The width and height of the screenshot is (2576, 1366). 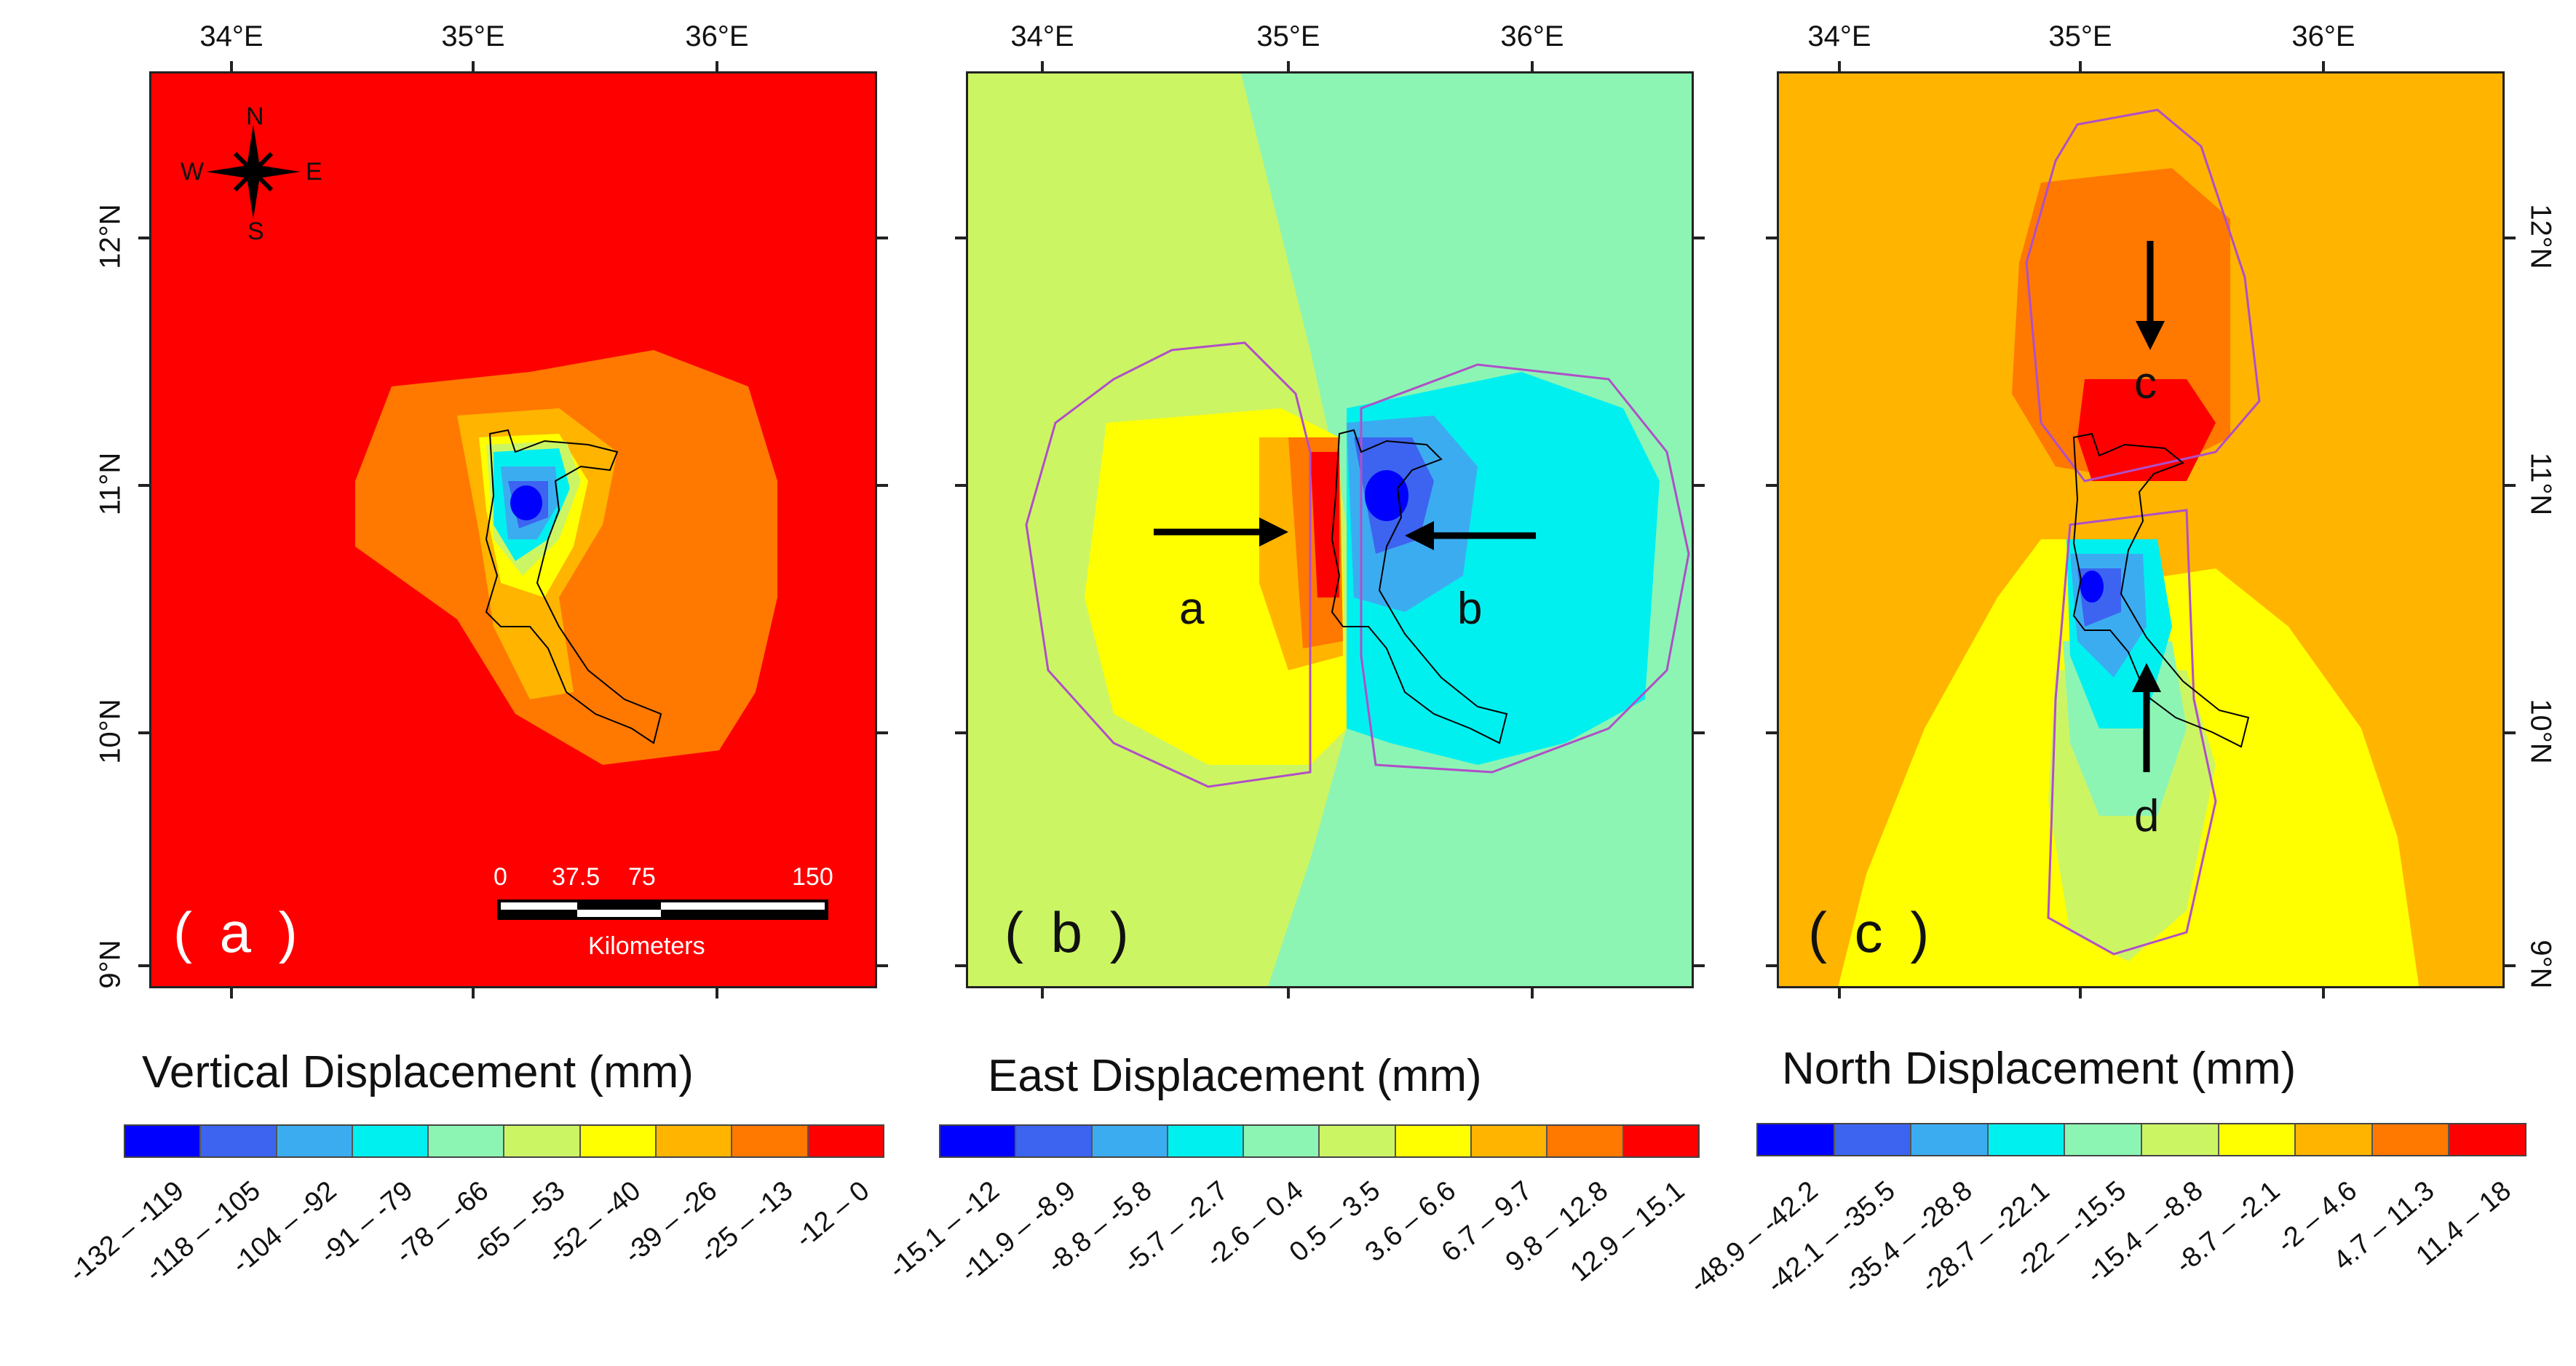 I want to click on panel-a-lat-10: 10°N, so click(x=110, y=731).